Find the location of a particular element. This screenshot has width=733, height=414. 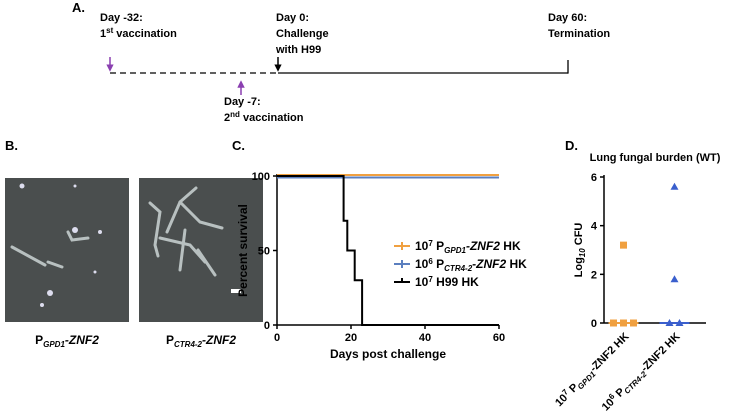

event-text: 1st vaccination is located at coordinates (138, 33).